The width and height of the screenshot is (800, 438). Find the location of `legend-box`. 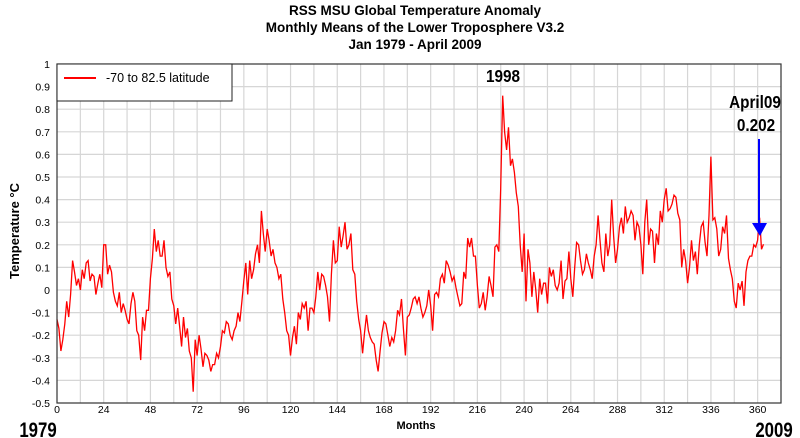

legend-box is located at coordinates (144, 82).